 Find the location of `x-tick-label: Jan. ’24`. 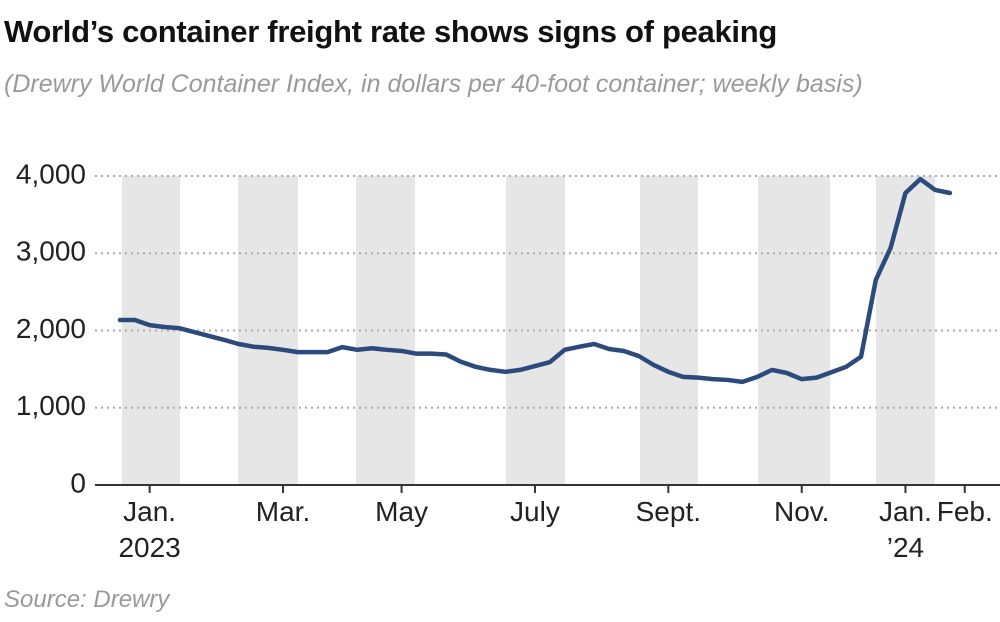

x-tick-label: Jan. ’24 is located at coordinates (905, 529).